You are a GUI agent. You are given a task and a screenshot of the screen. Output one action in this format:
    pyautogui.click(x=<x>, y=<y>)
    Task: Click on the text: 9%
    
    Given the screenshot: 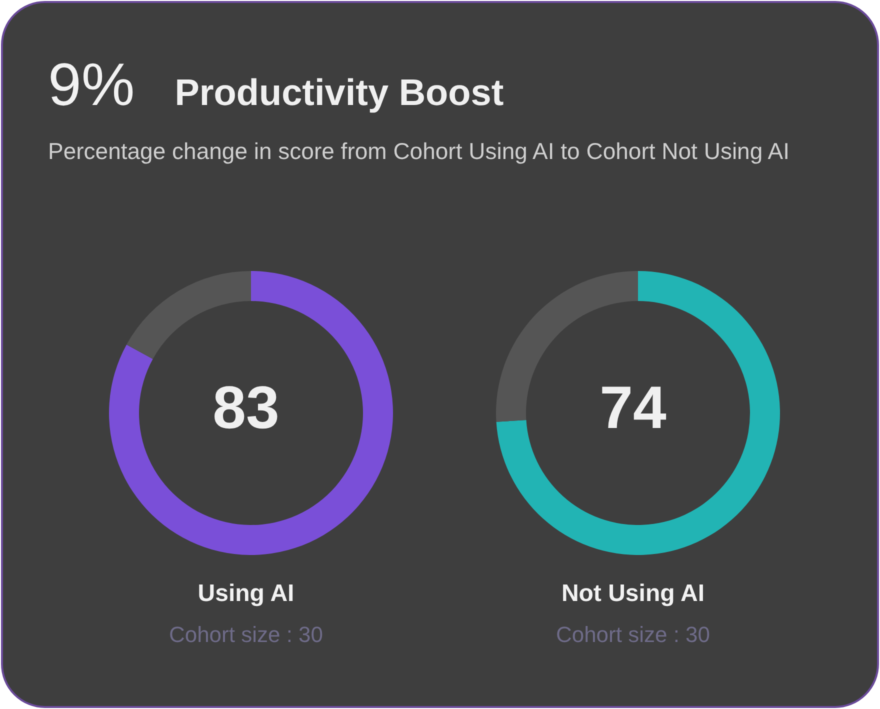 What is the action you would take?
    pyautogui.click(x=91, y=84)
    